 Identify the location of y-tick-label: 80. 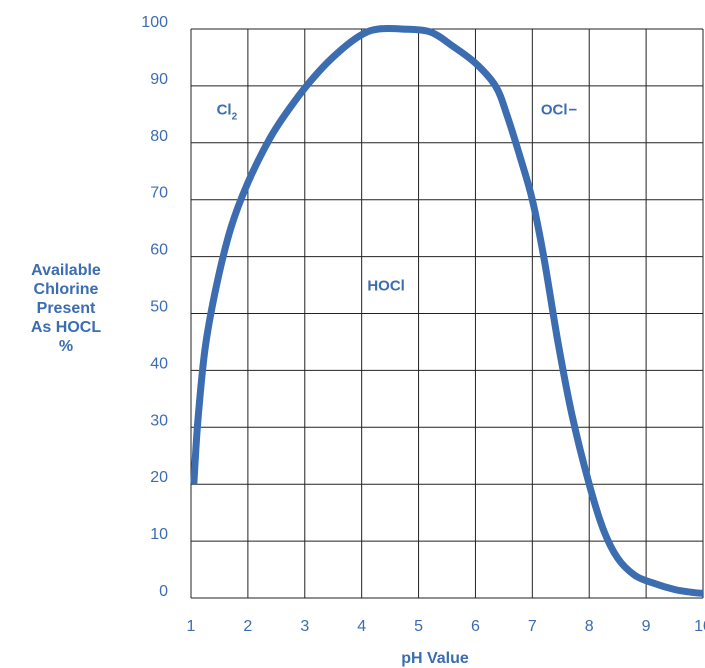
(159, 136).